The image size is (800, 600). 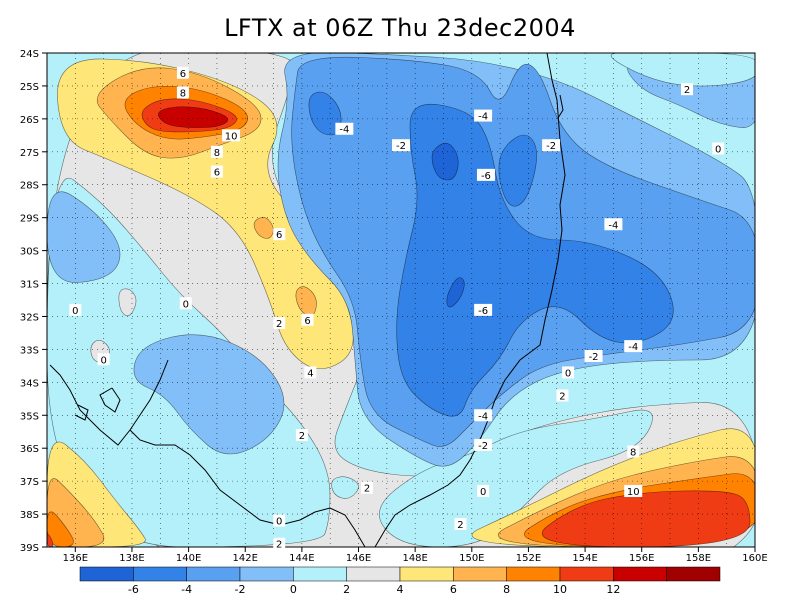 I want to click on lat-label: 24S, so click(x=29, y=54).